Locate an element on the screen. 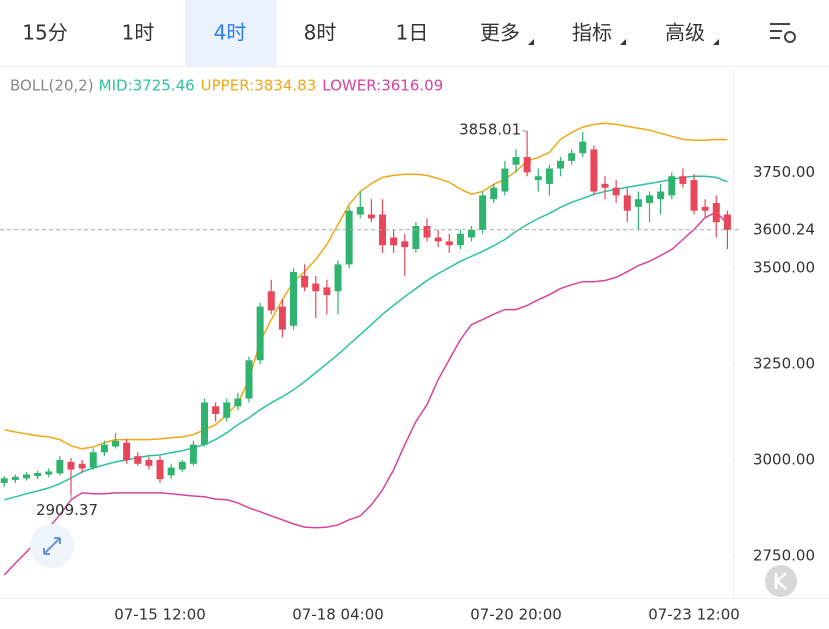 Image resolution: width=829 pixels, height=629 pixels. settings-icon is located at coordinates (783, 33).